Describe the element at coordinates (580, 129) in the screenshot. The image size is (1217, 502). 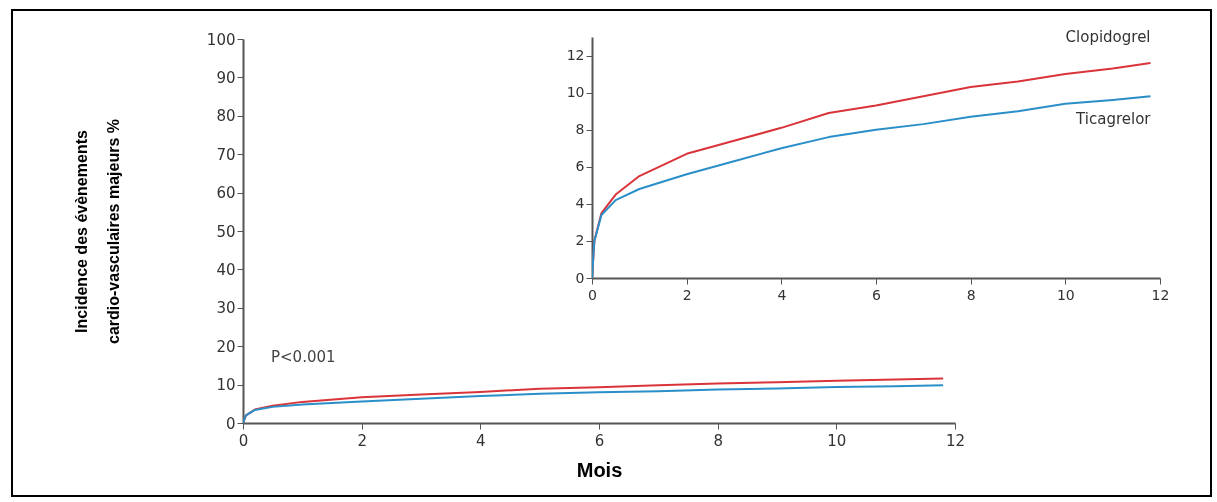
I see `y-tick-label: 8` at that location.